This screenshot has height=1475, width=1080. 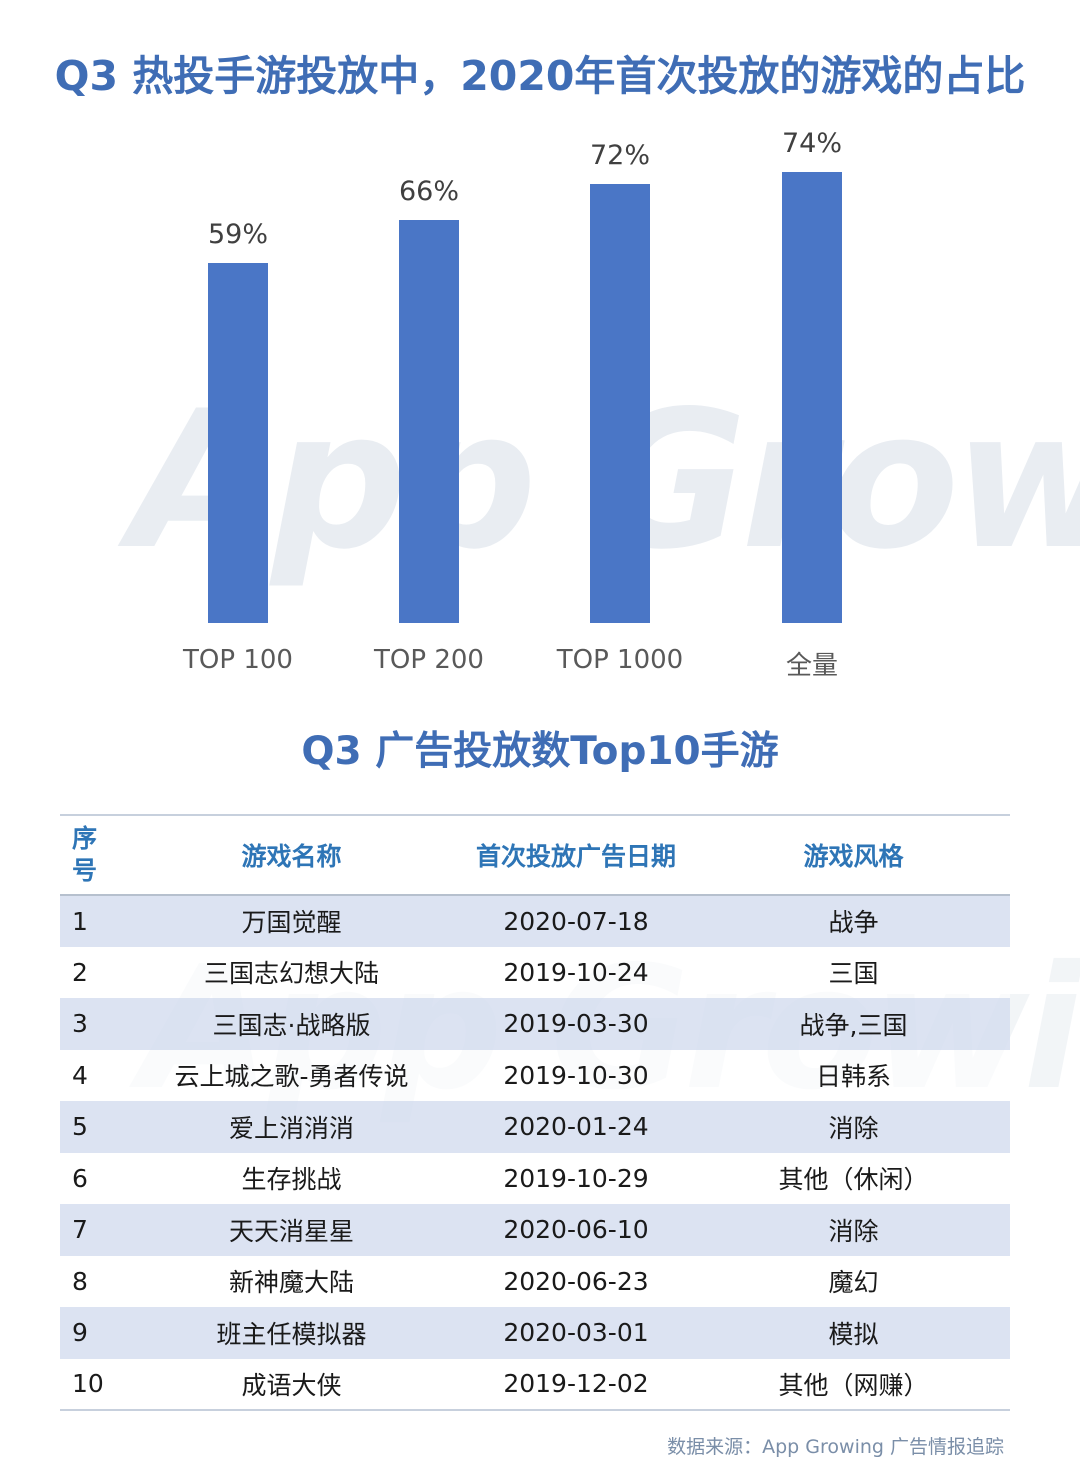 What do you see at coordinates (80, 1281) in the screenshot?
I see `cell-index: 8` at bounding box center [80, 1281].